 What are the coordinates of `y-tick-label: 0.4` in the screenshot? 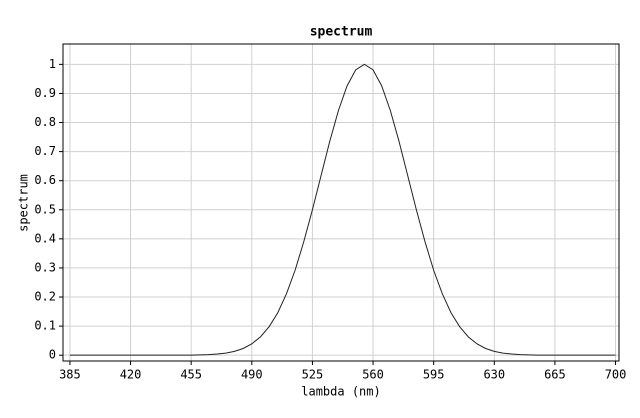 It's located at (45, 238).